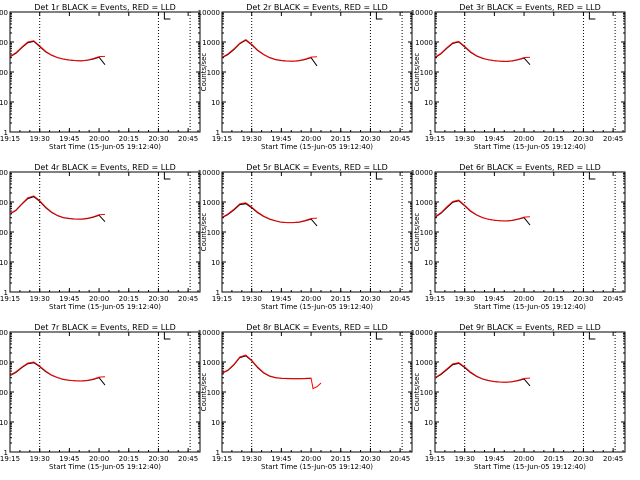  Describe the element at coordinates (530, 167) in the screenshot. I see `chart-title: Det 6r BLACK = Events, RED = LLD` at that location.